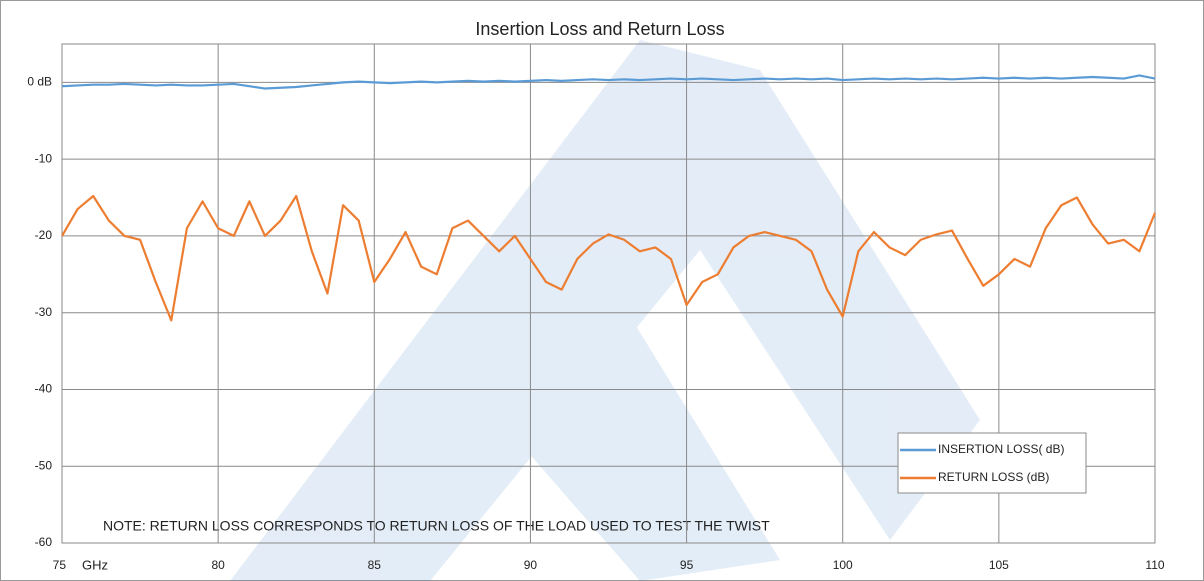  Describe the element at coordinates (44, 158) in the screenshot. I see `y-tick-label: -10` at that location.